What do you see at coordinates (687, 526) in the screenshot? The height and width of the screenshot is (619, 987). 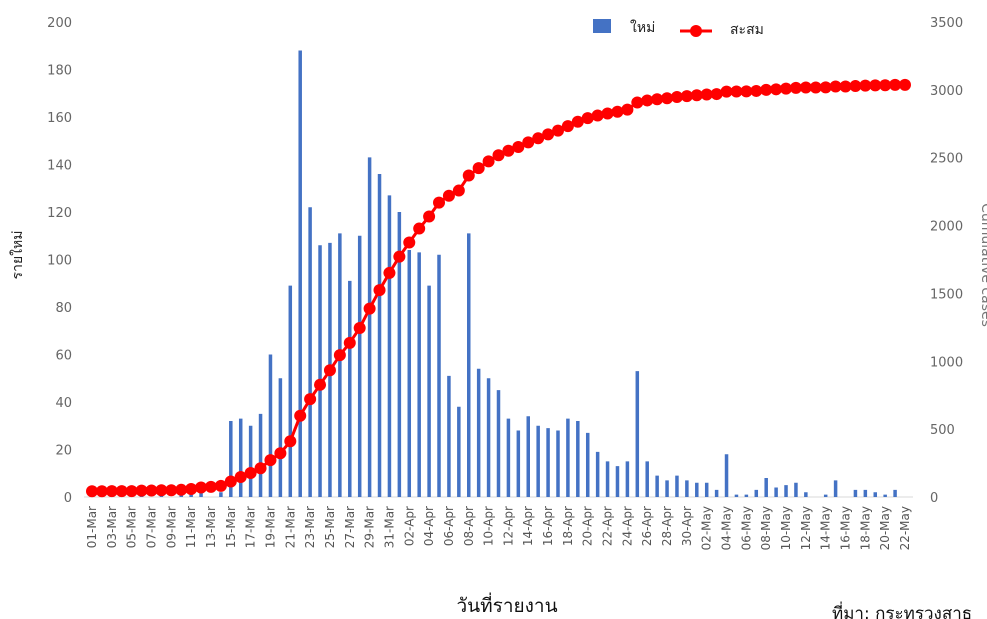 I see `x-tick-label: 30-Apr` at bounding box center [687, 526].